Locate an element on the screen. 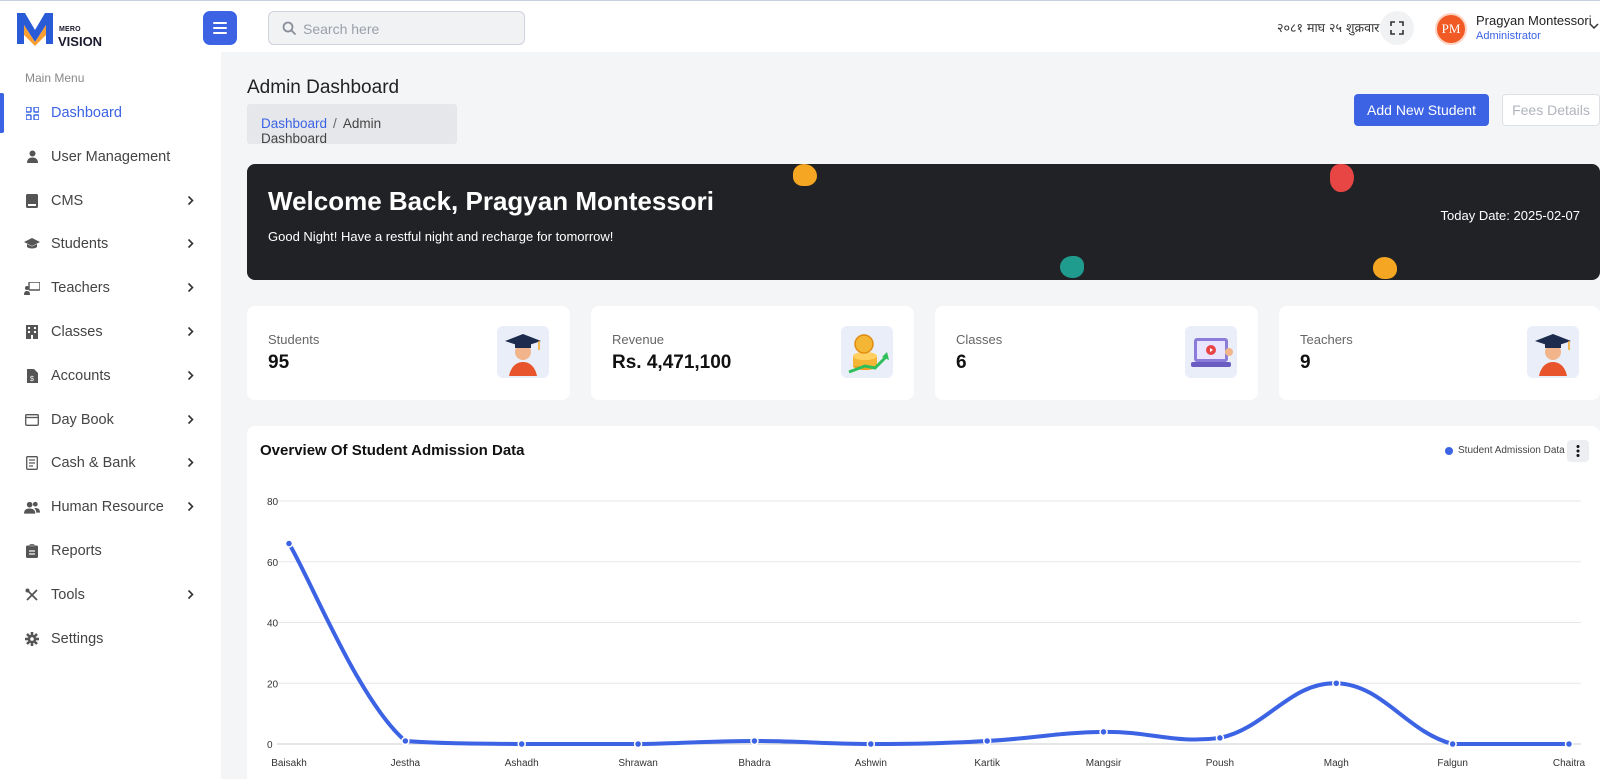  chart-title: Overview Of Student Admission Data is located at coordinates (392, 450).